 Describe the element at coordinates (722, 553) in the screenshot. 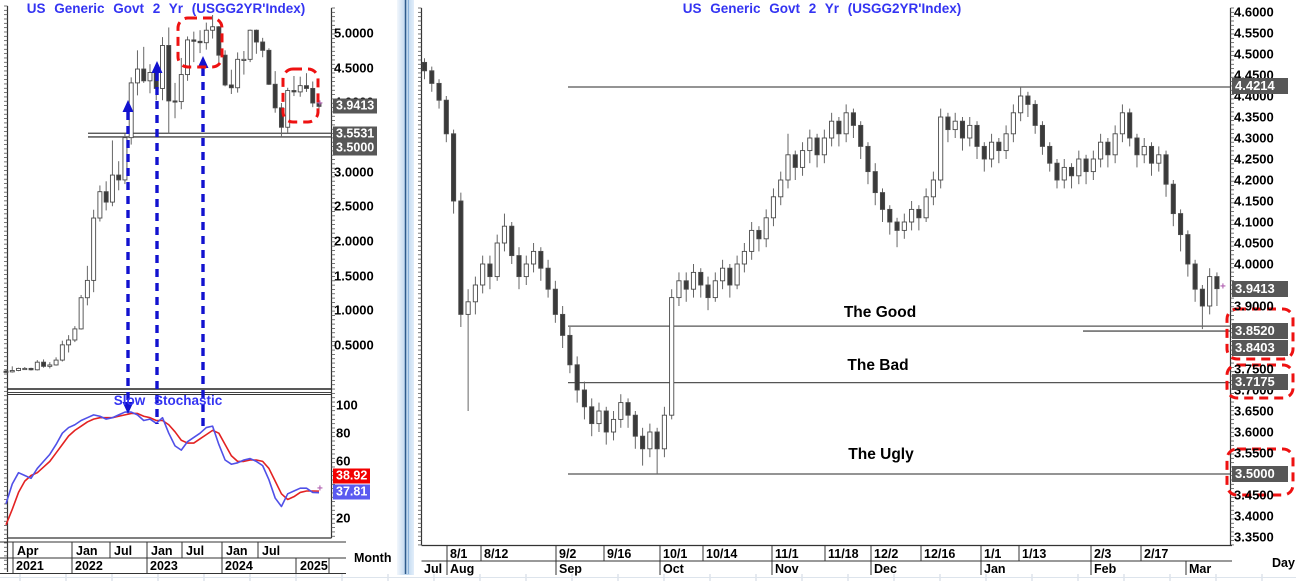

I see `right-x-date-label: 10/14` at that location.